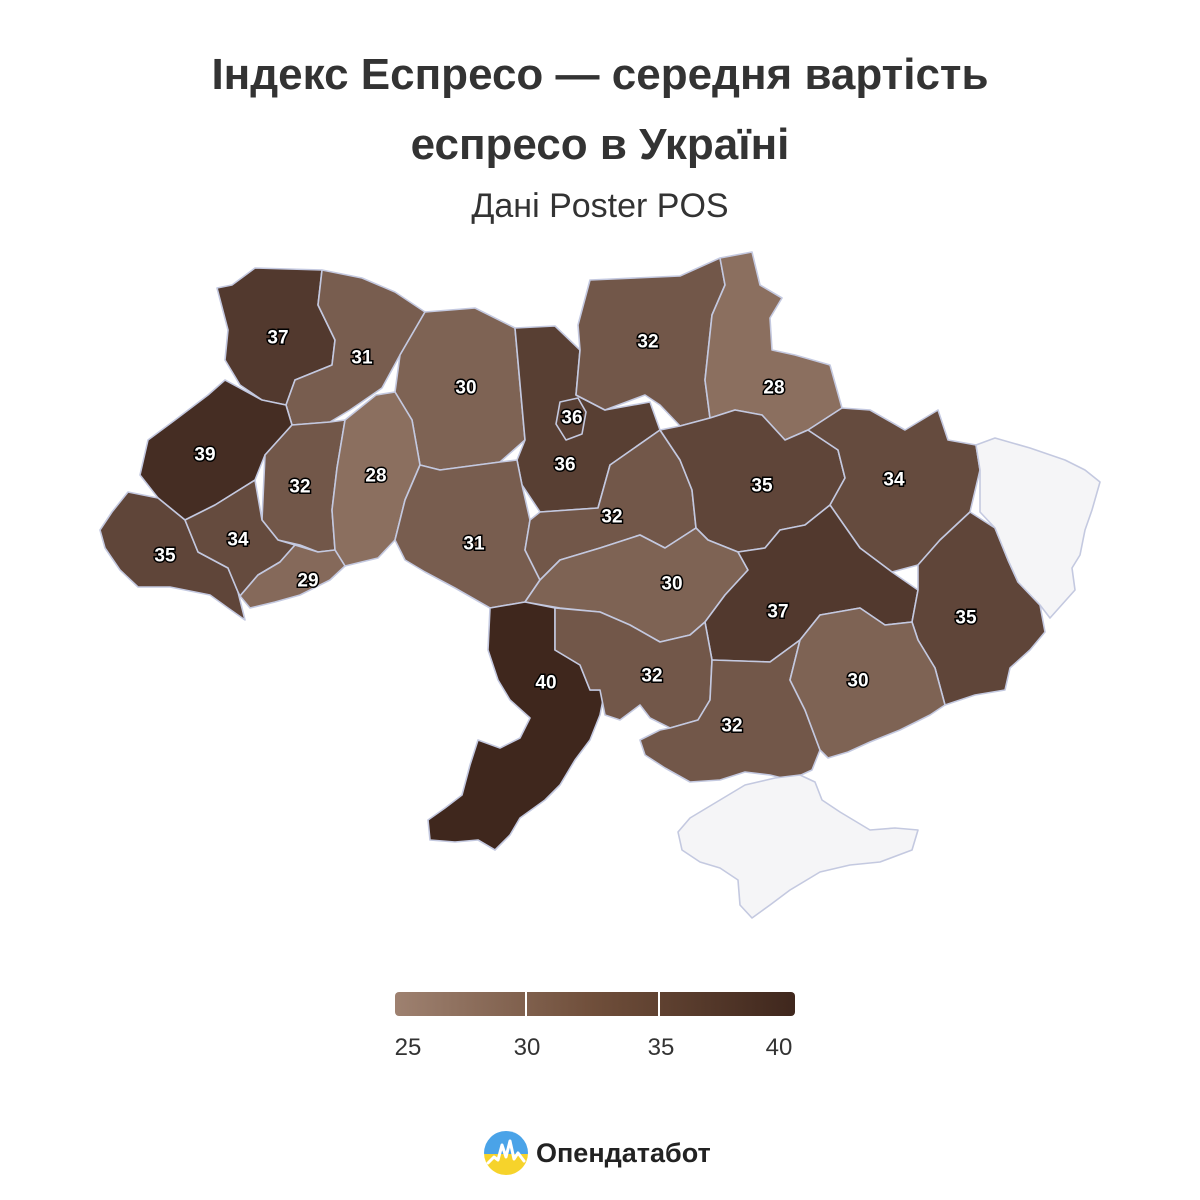 This screenshot has height=1200, width=1200. I want to click on region-luhansk, so click(1038, 528).